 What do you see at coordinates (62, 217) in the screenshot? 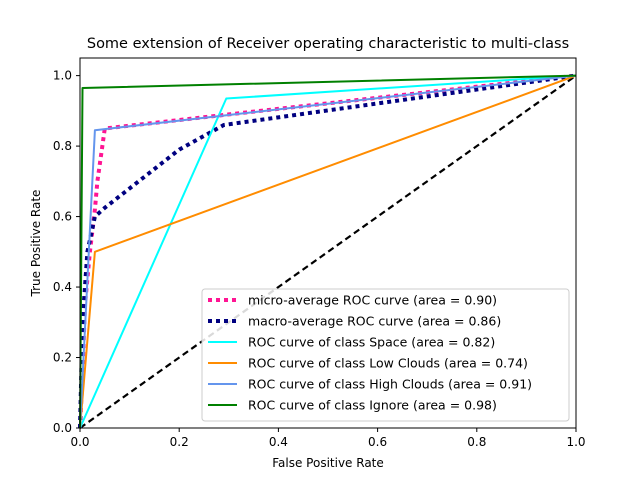
I see `y-tick-label: 0.6` at bounding box center [62, 217].